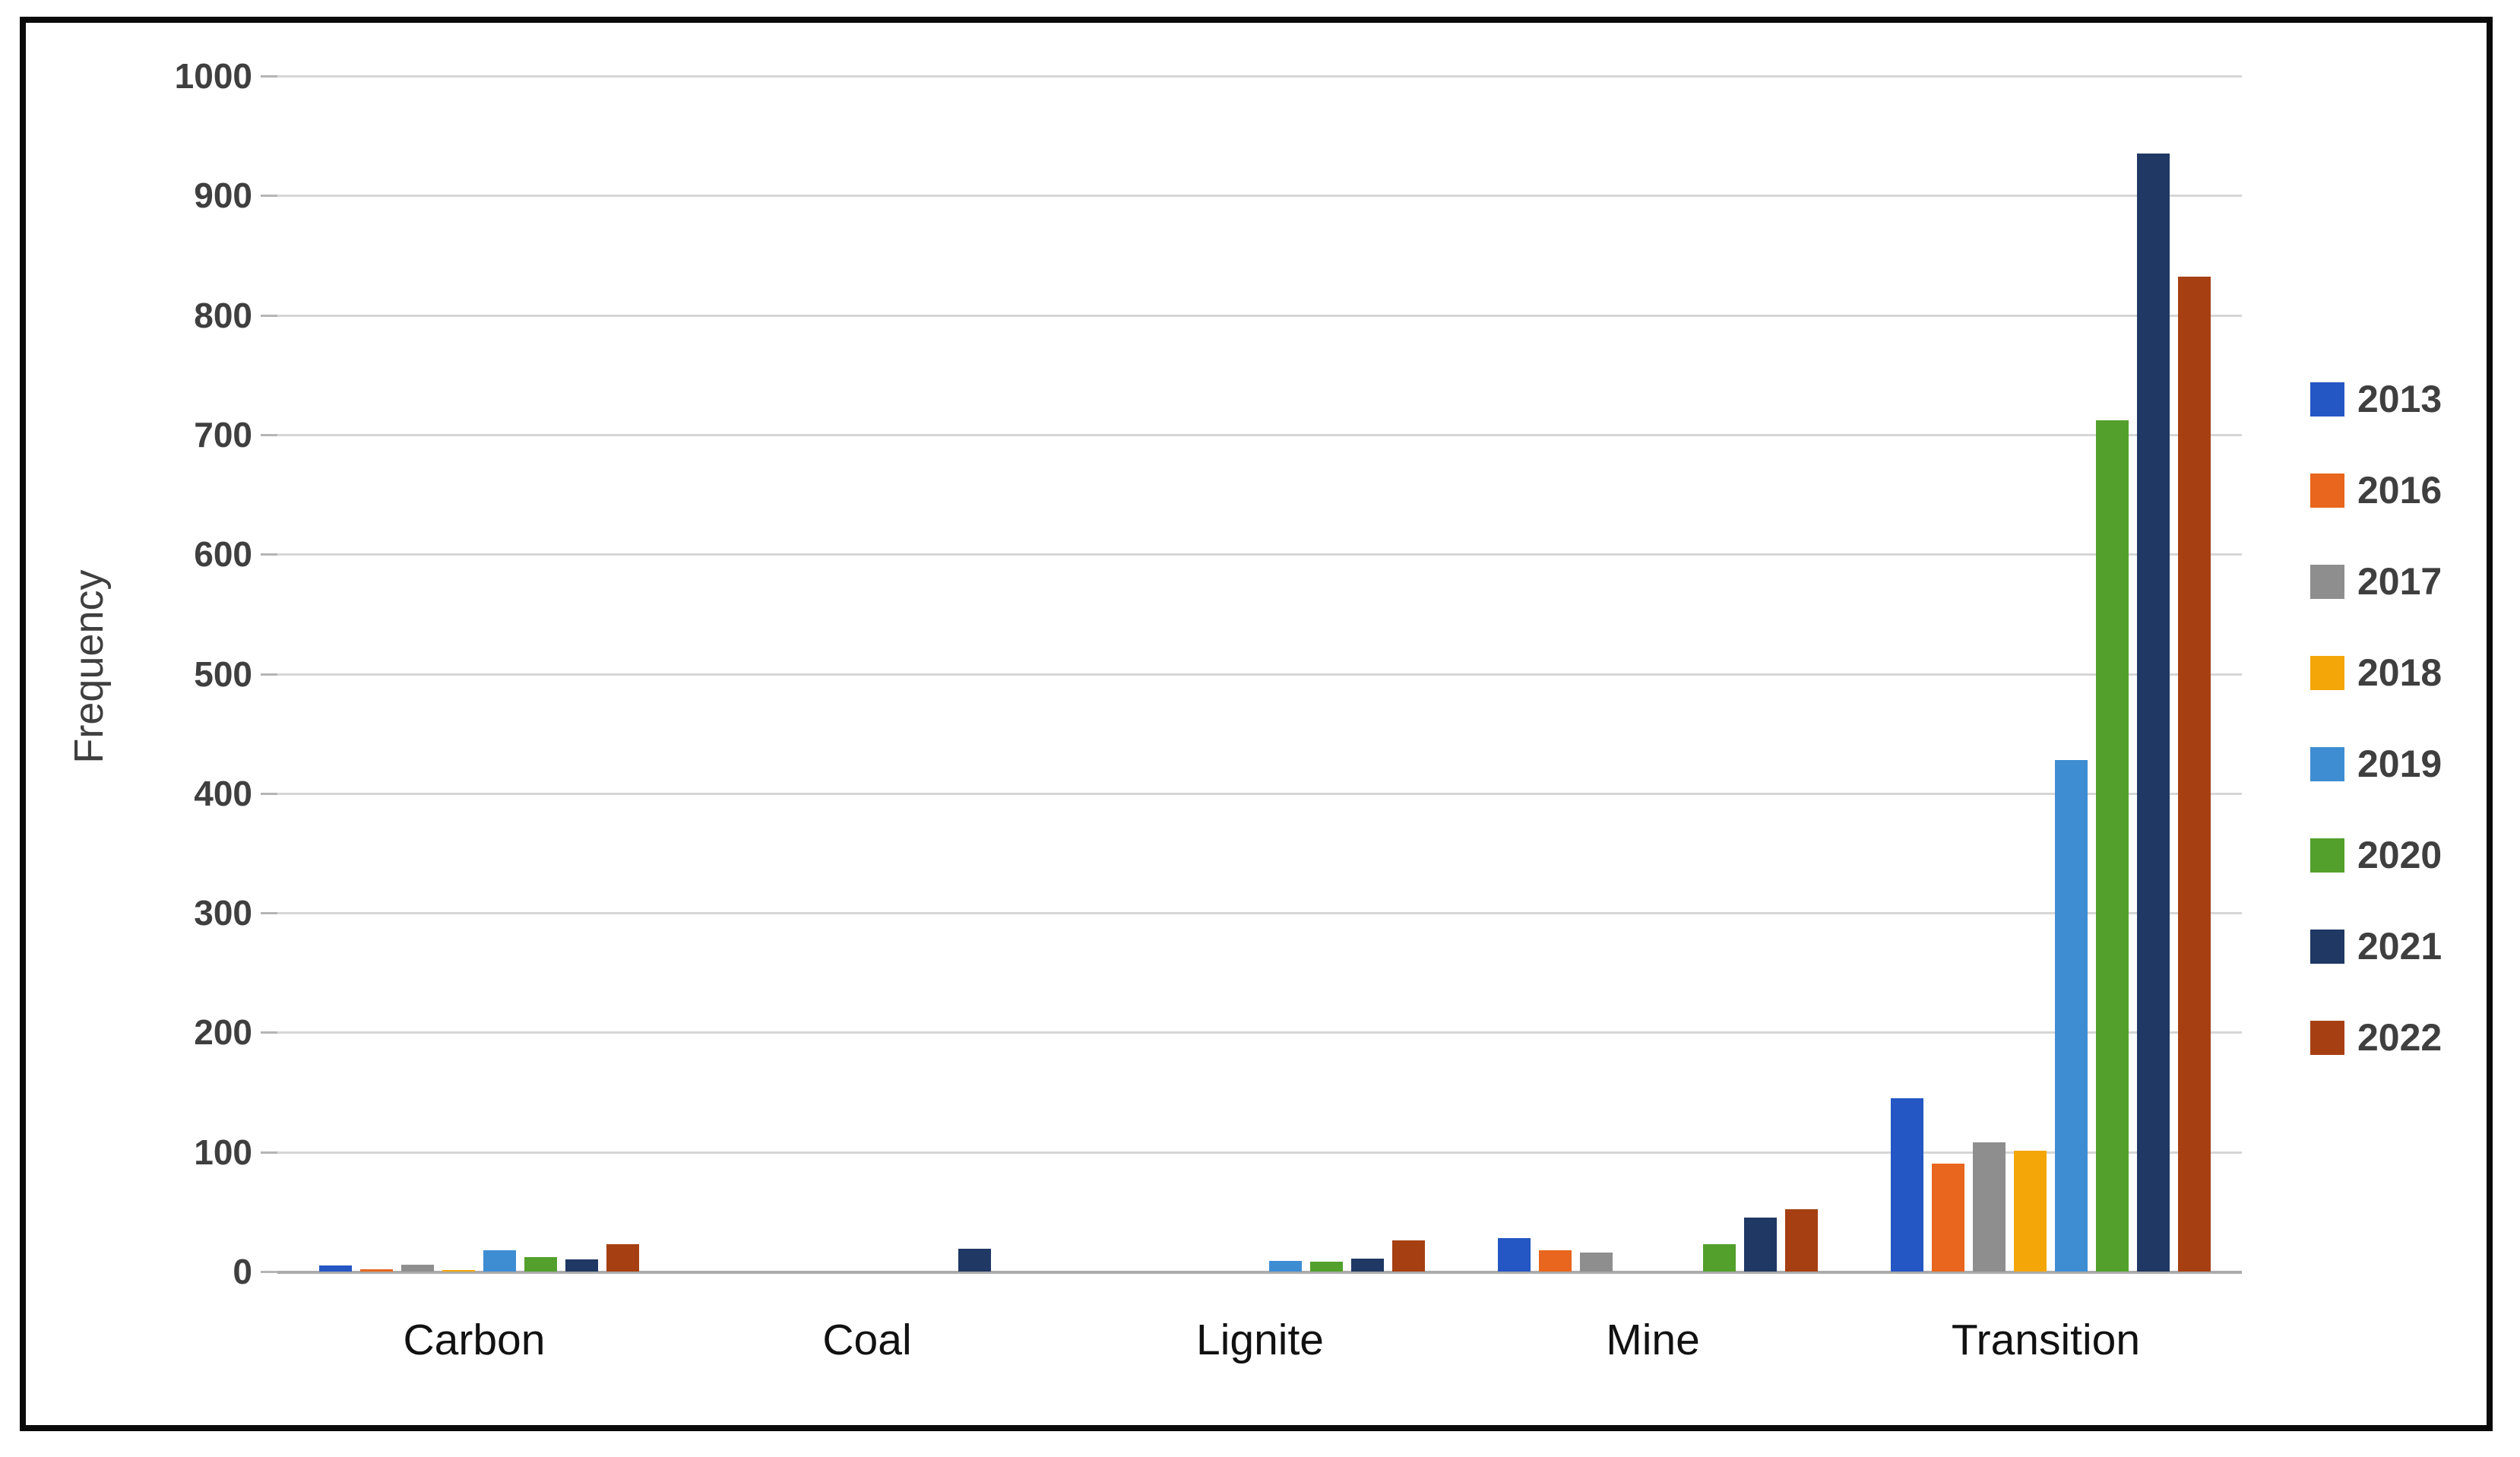 Image resolution: width=2520 pixels, height=1457 pixels. What do you see at coordinates (1408, 1256) in the screenshot?
I see `bar-2022-lignite` at bounding box center [1408, 1256].